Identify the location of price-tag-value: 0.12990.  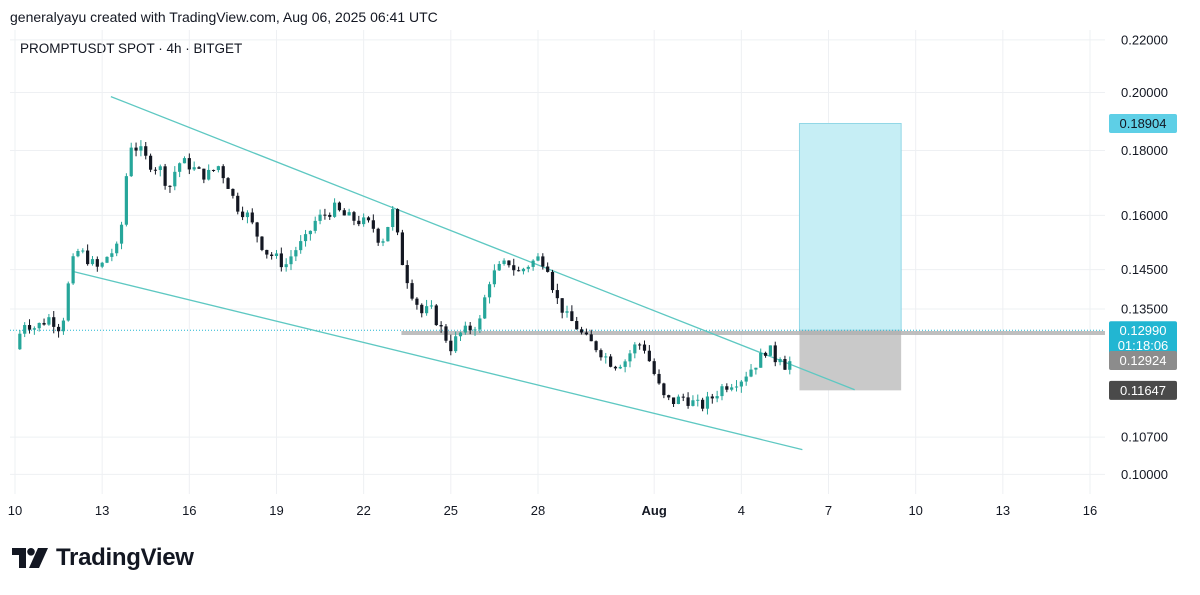
(1143, 330).